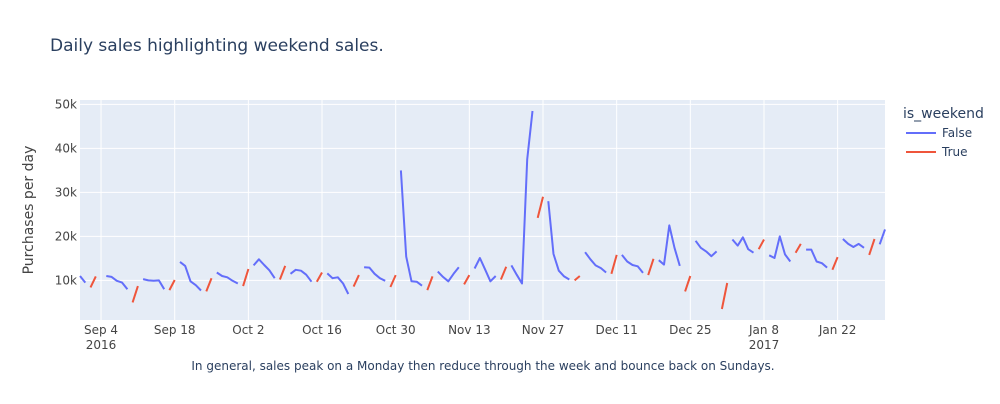 The image size is (1000, 404). I want to click on x-tick-label: Dec 25, so click(690, 330).